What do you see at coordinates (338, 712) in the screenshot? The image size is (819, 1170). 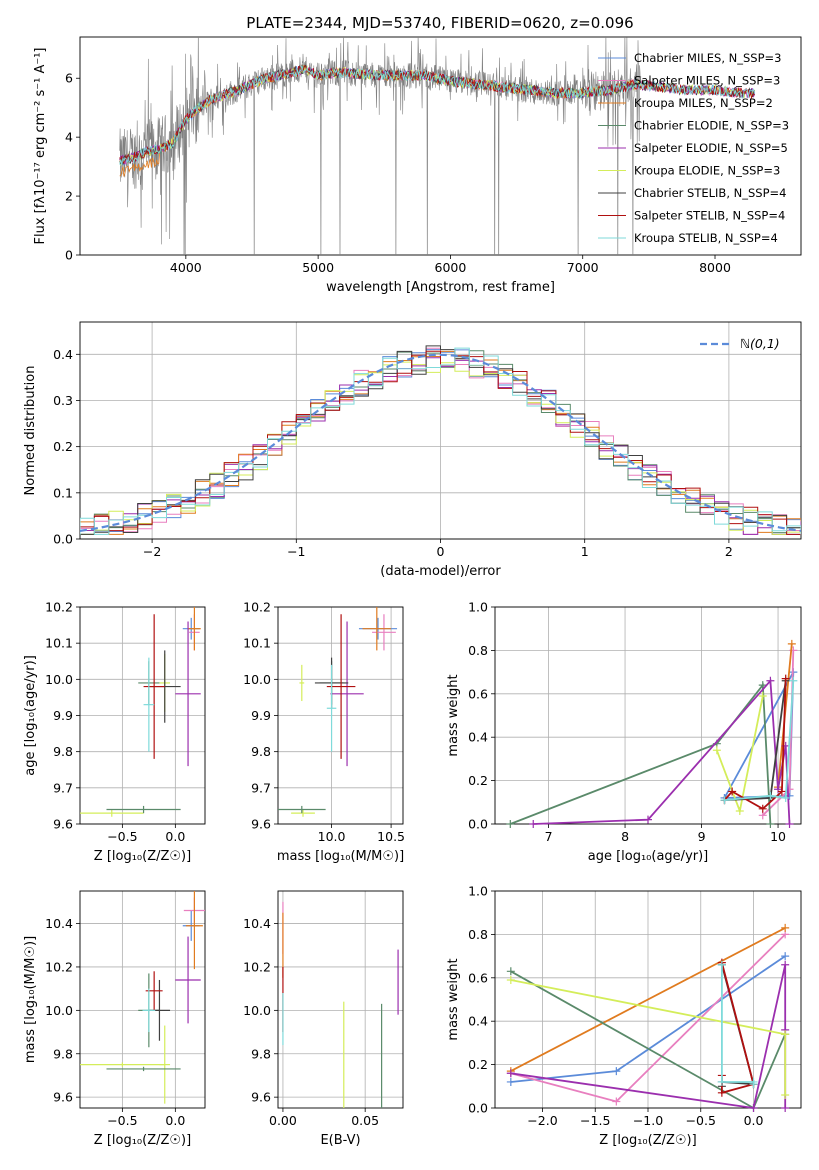 I see `age-vs-mass-points` at bounding box center [338, 712].